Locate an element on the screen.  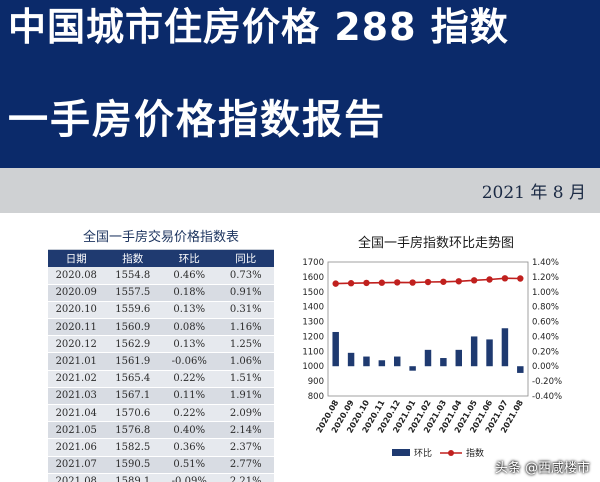
table-row: 2020.08 1554.8 0.46% 0.73% is located at coordinates (161, 276).